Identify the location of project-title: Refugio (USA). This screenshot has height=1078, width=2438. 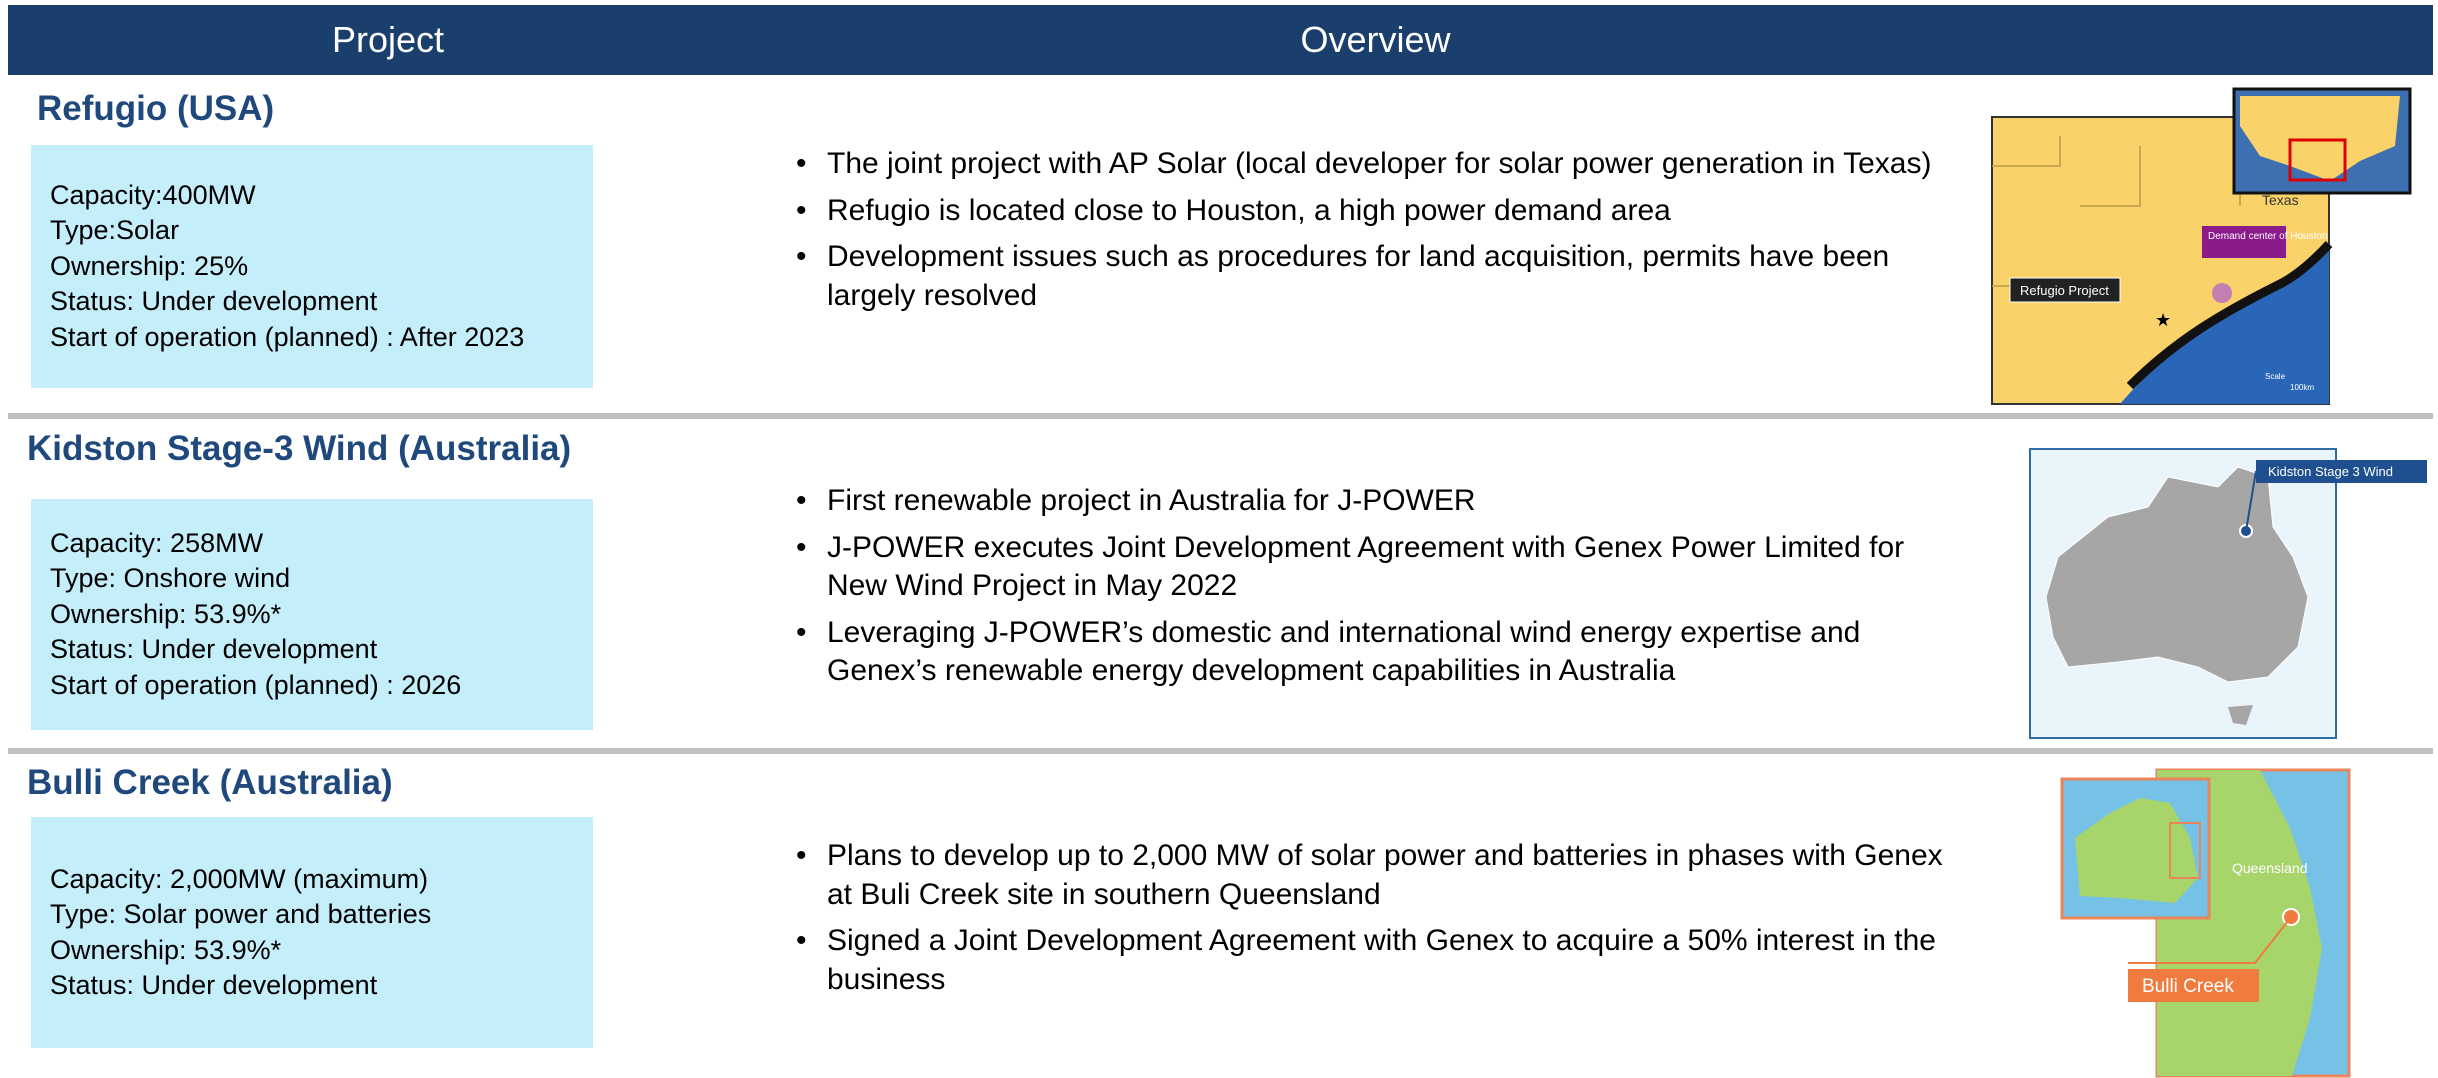
(156, 108).